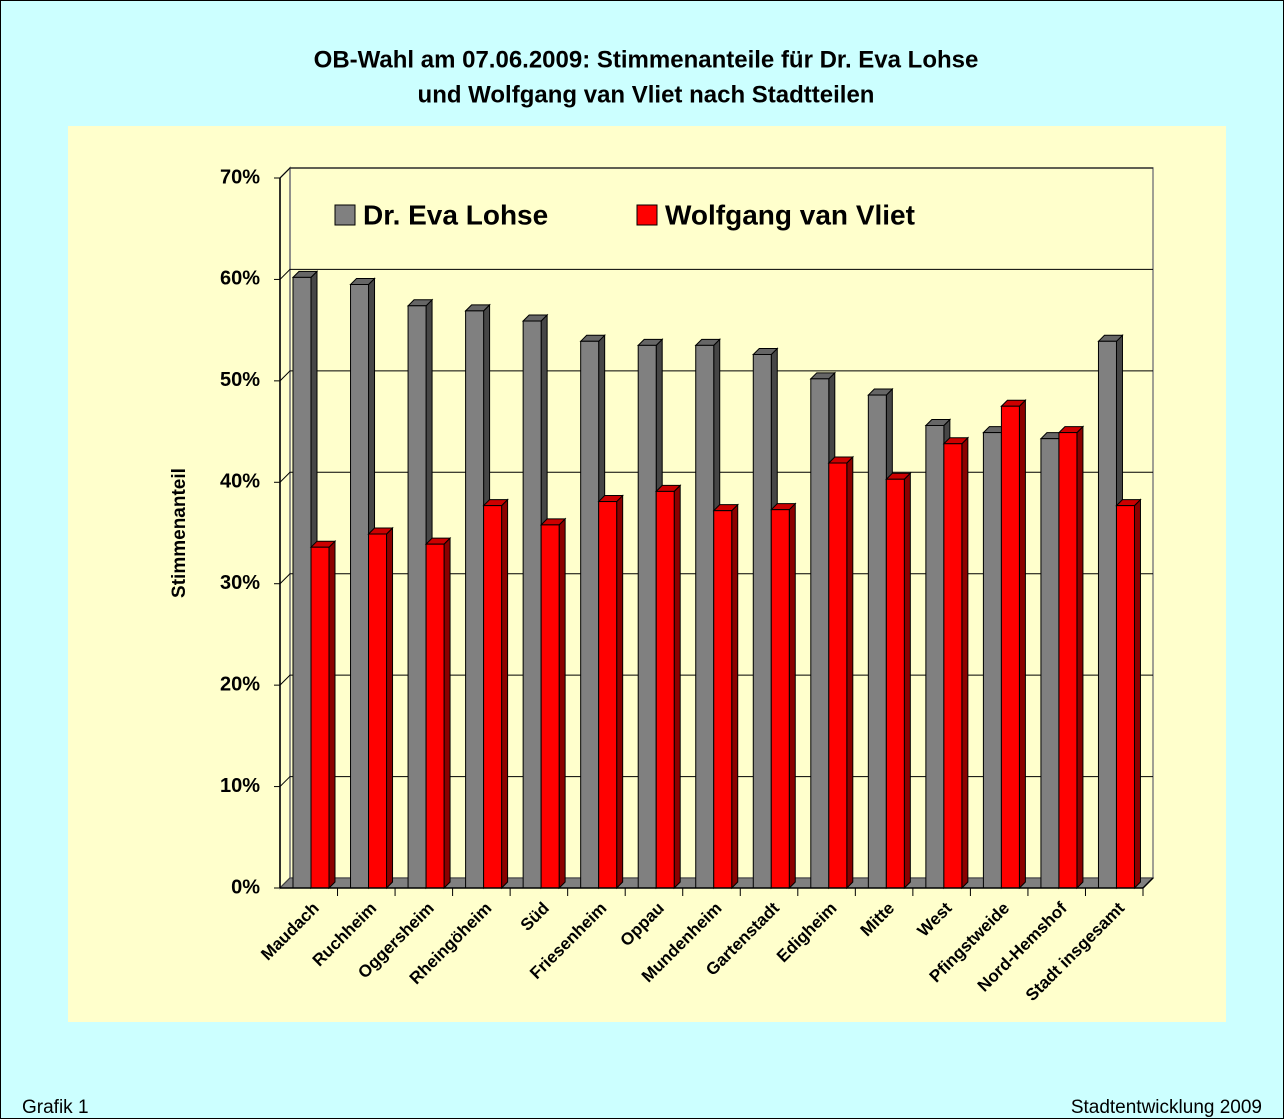 This screenshot has width=1284, height=1119. What do you see at coordinates (455, 214) in the screenshot?
I see `legend-label: Dr. Eva Lohse` at bounding box center [455, 214].